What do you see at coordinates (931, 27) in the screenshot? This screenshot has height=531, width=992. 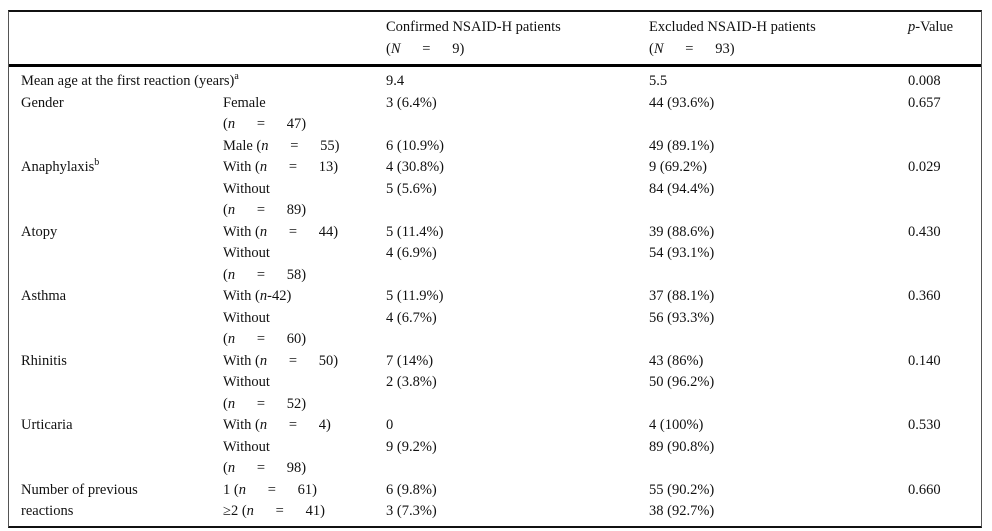 I see `col-header-pvalue: p-Value` at bounding box center [931, 27].